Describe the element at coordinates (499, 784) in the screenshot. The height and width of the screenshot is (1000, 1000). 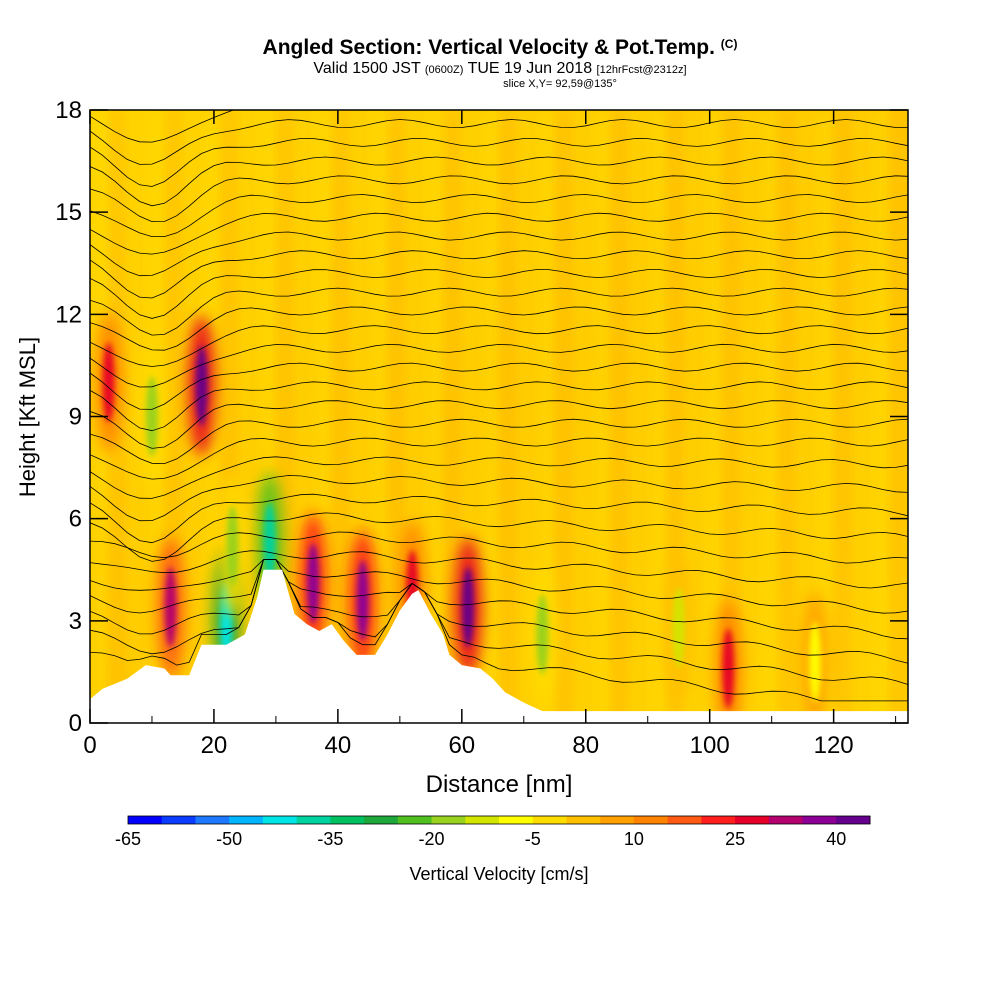
I see `x-axis-label: Distance [nm]` at that location.